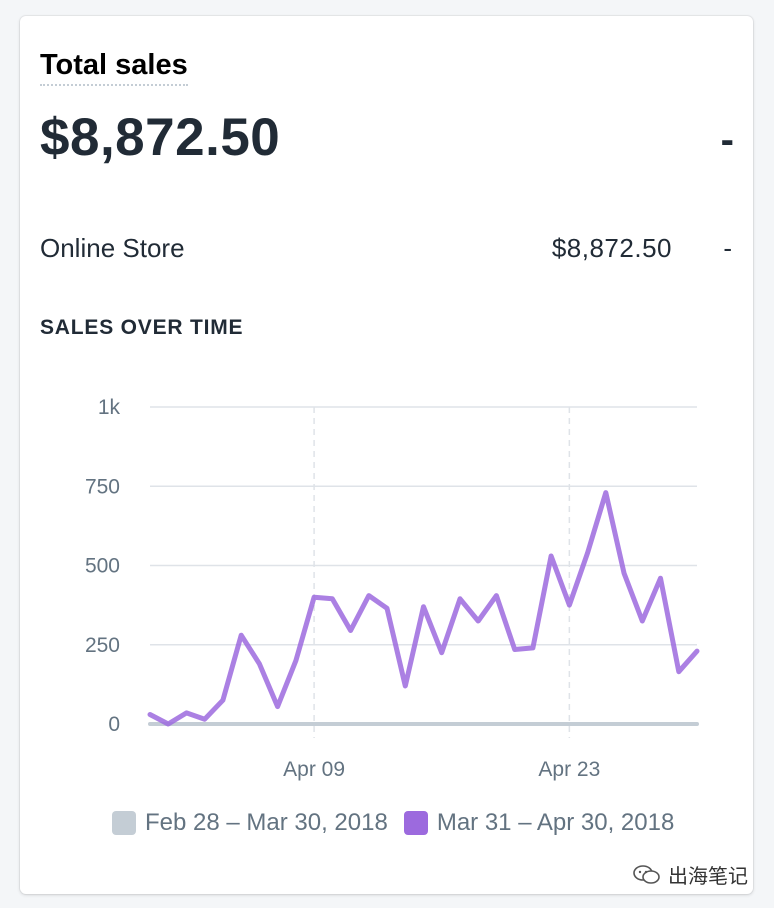  Describe the element at coordinates (102, 645) in the screenshot. I see `y-tick-label: 250` at that location.